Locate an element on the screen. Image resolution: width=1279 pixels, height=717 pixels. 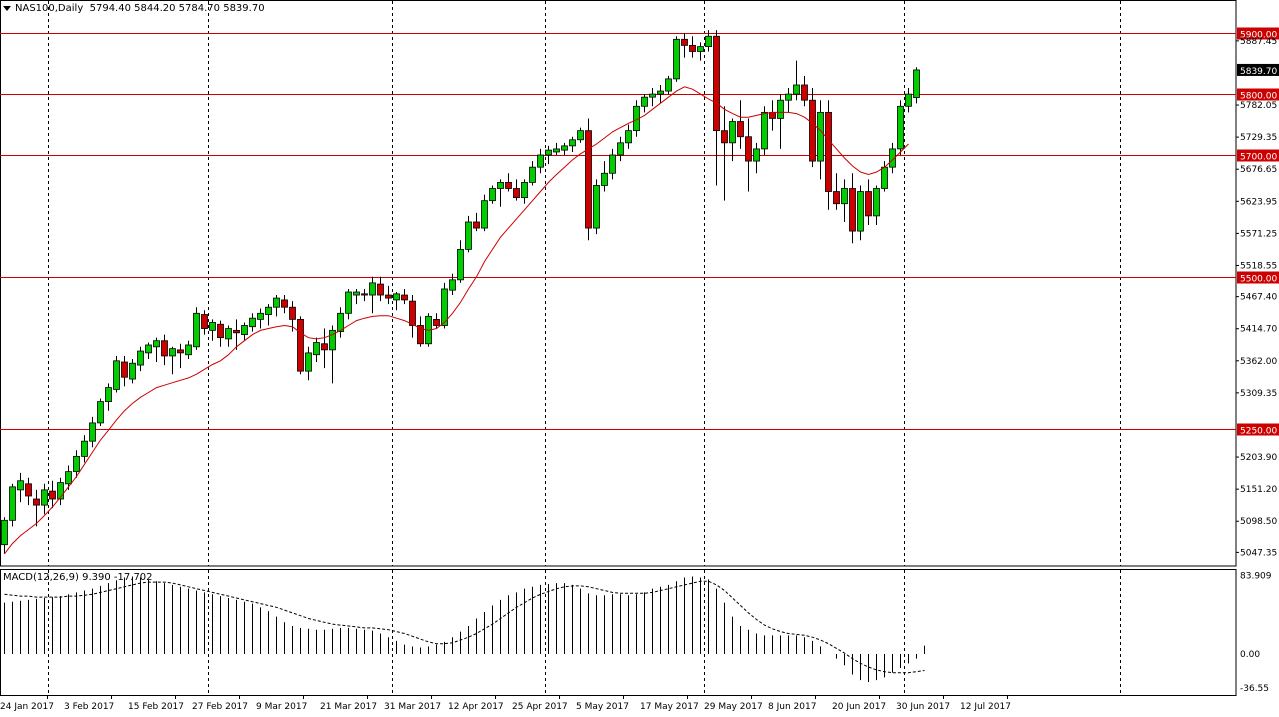
y-tick-label: 5782.05 is located at coordinates (1258, 106).